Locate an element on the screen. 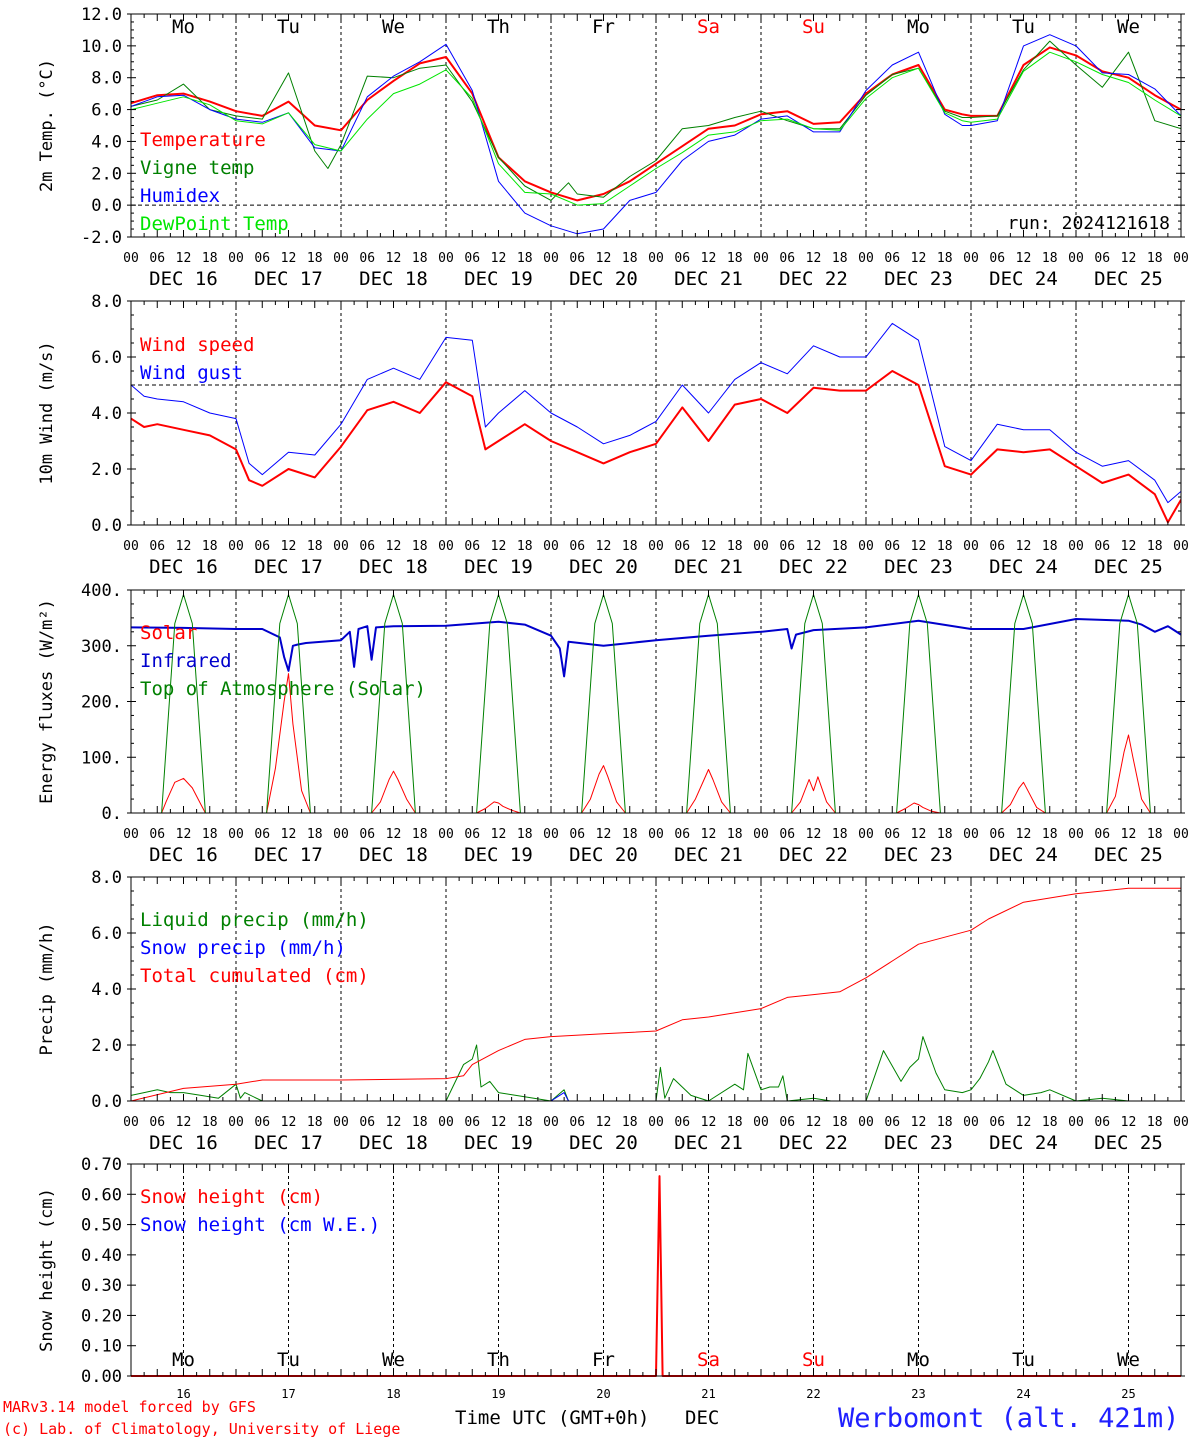  legend-entry: DewPoint Temp is located at coordinates (214, 224).